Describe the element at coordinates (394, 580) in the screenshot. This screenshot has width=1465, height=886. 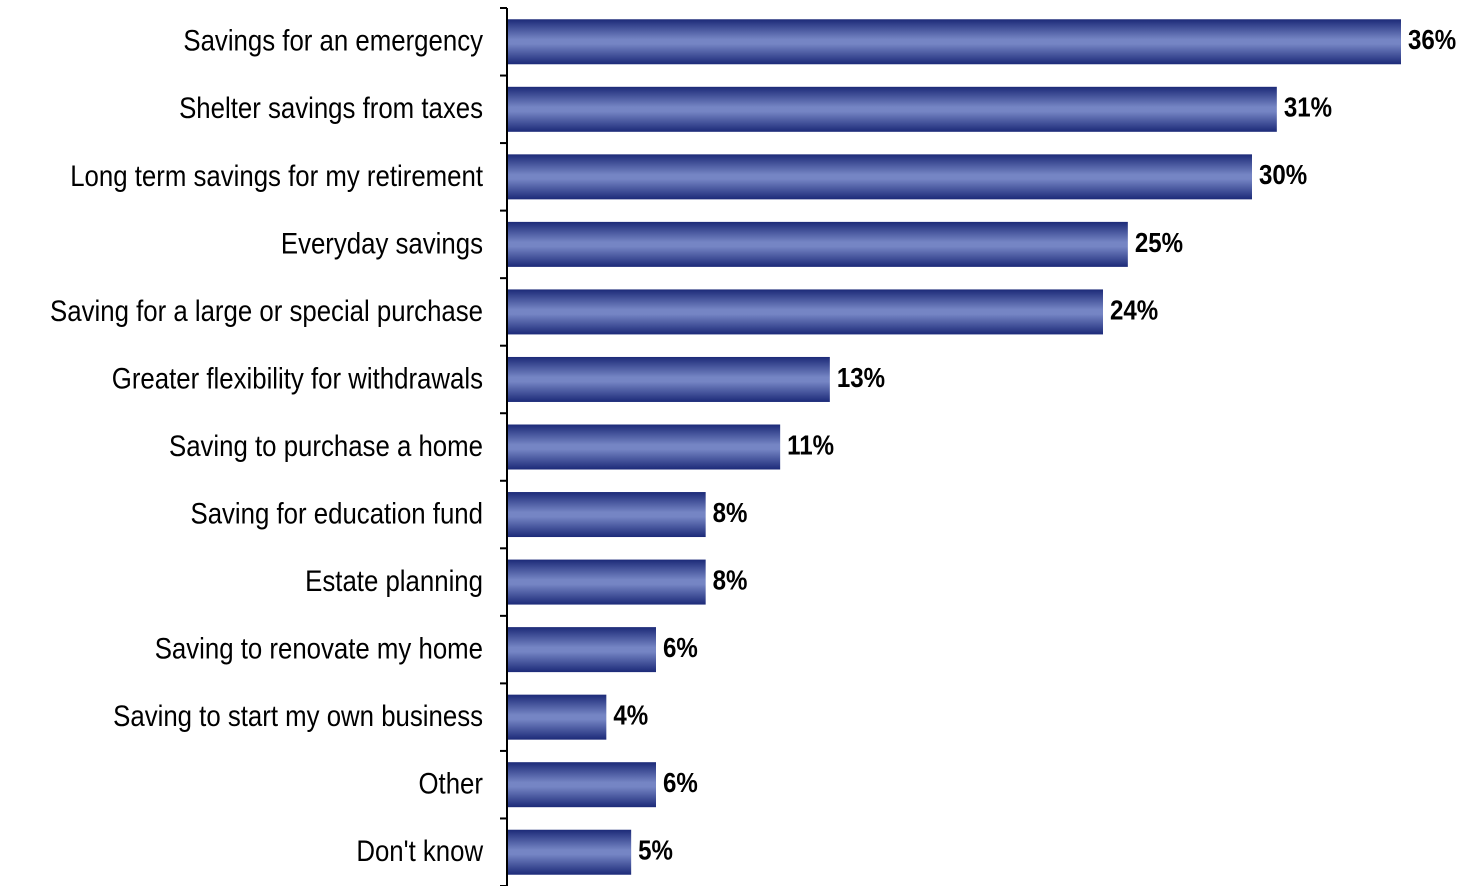
I see `category-label: Estate planning` at that location.